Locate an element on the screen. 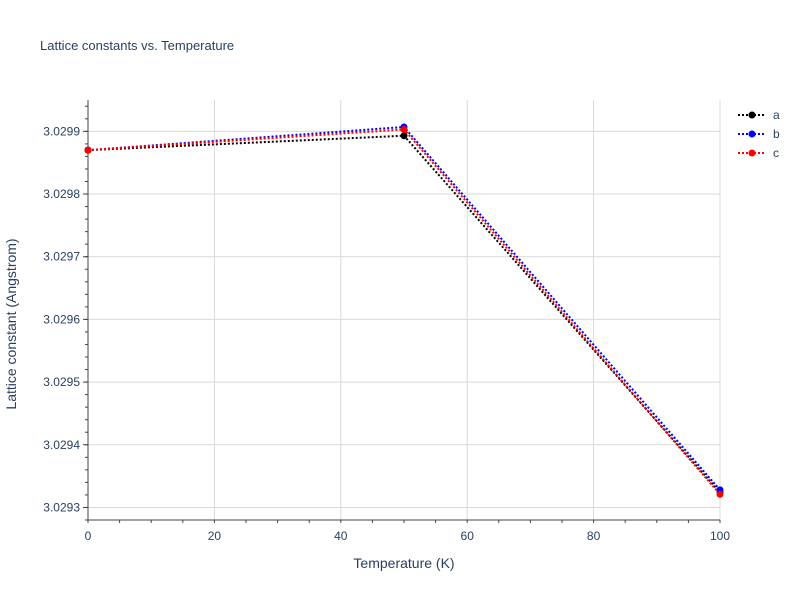  legend-item-c: c is located at coordinates (758, 153).